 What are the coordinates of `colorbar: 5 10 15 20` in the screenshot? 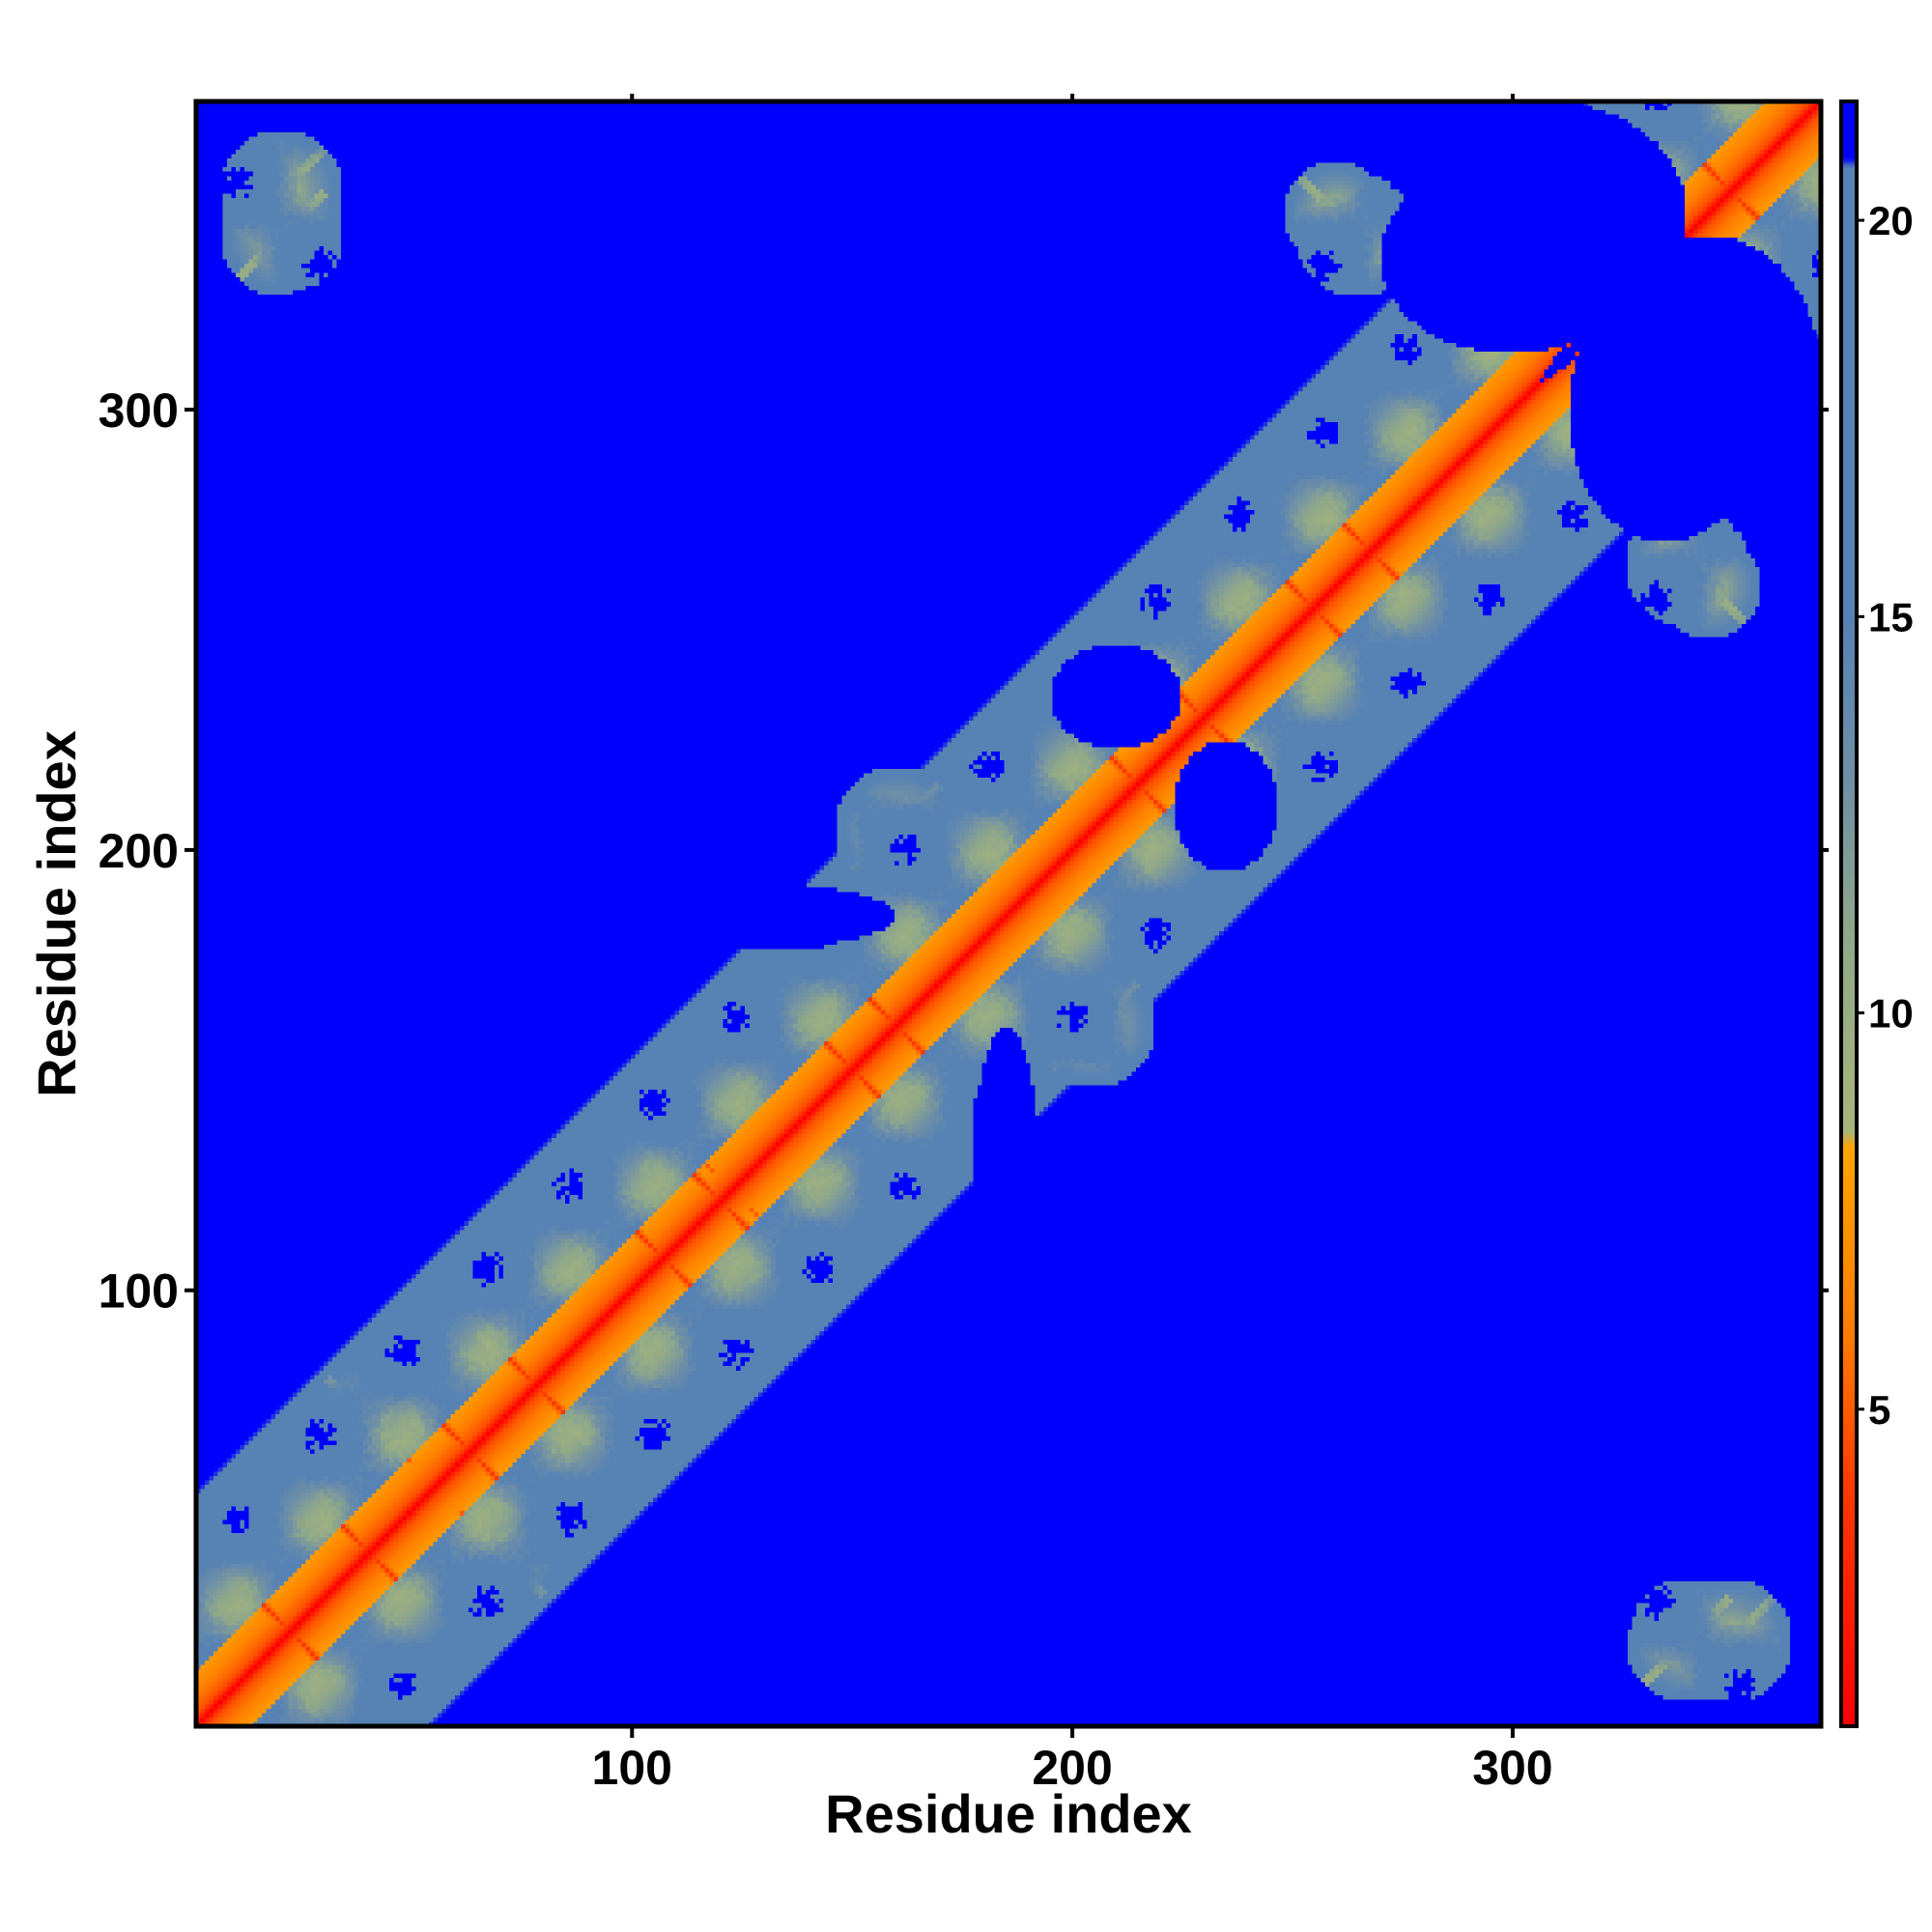 It's located at (1876, 913).